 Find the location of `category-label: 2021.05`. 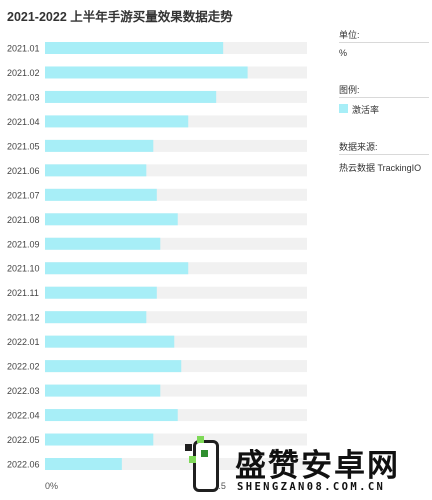

category-label: 2021.05 is located at coordinates (23, 146).